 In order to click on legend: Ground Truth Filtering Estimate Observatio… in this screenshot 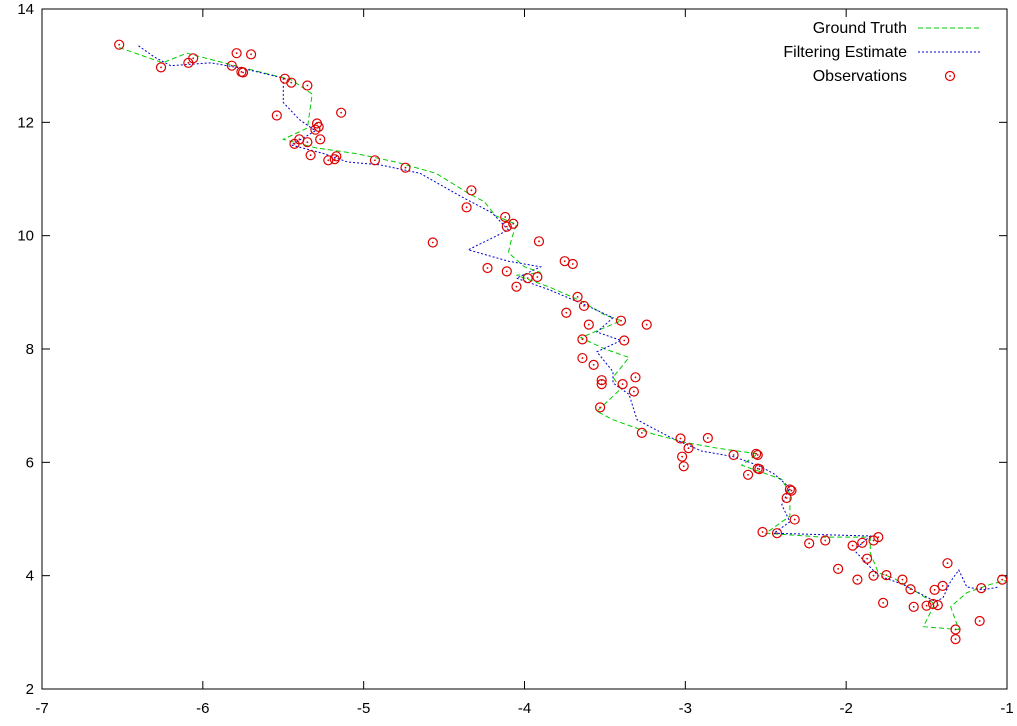, I will do `click(882, 52)`.